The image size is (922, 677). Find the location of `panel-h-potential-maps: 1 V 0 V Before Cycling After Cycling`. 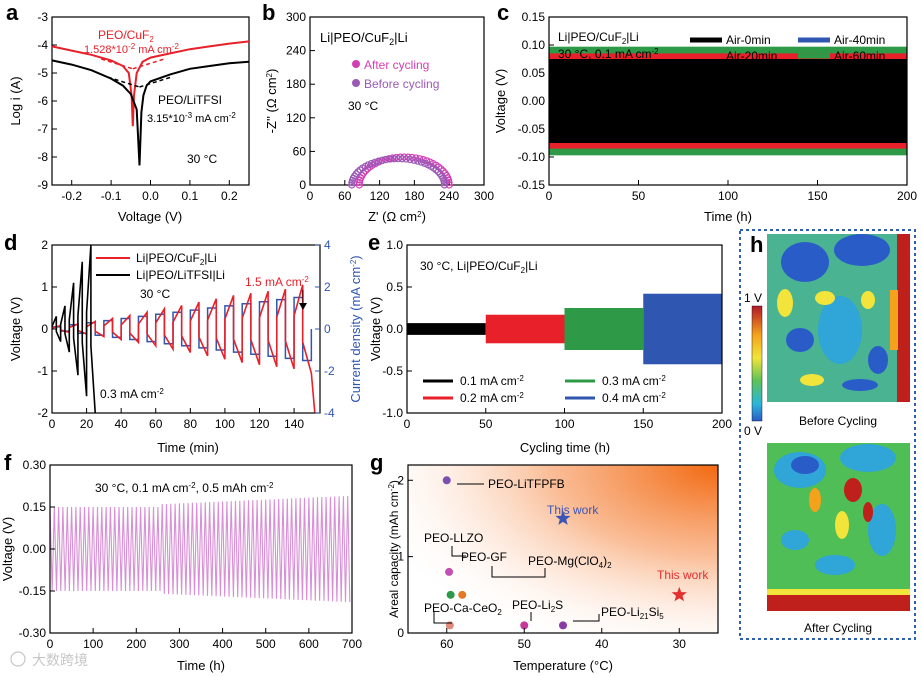

panel-h-potential-maps: 1 V 0 V Before Cycling After Cycling is located at coordinates (827, 434).